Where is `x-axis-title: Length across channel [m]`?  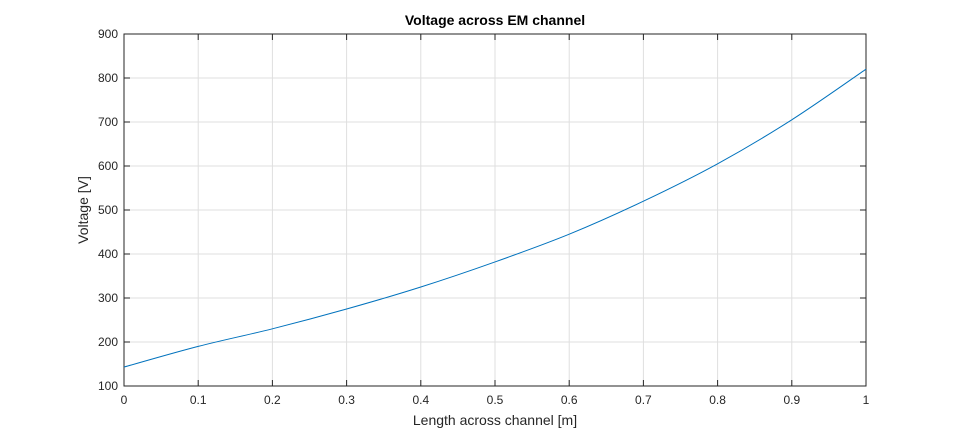
x-axis-title: Length across channel [m] is located at coordinates (495, 420).